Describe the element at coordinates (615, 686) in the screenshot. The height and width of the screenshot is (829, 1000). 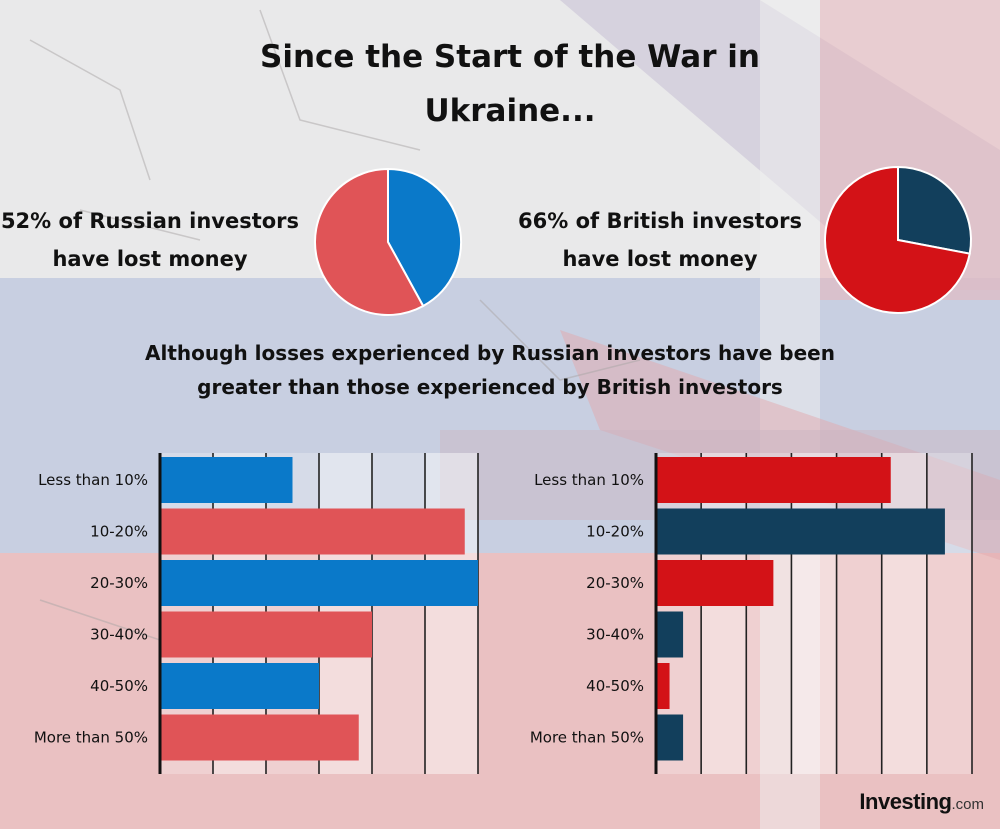
I see `uk-category-label: 40-50%` at that location.